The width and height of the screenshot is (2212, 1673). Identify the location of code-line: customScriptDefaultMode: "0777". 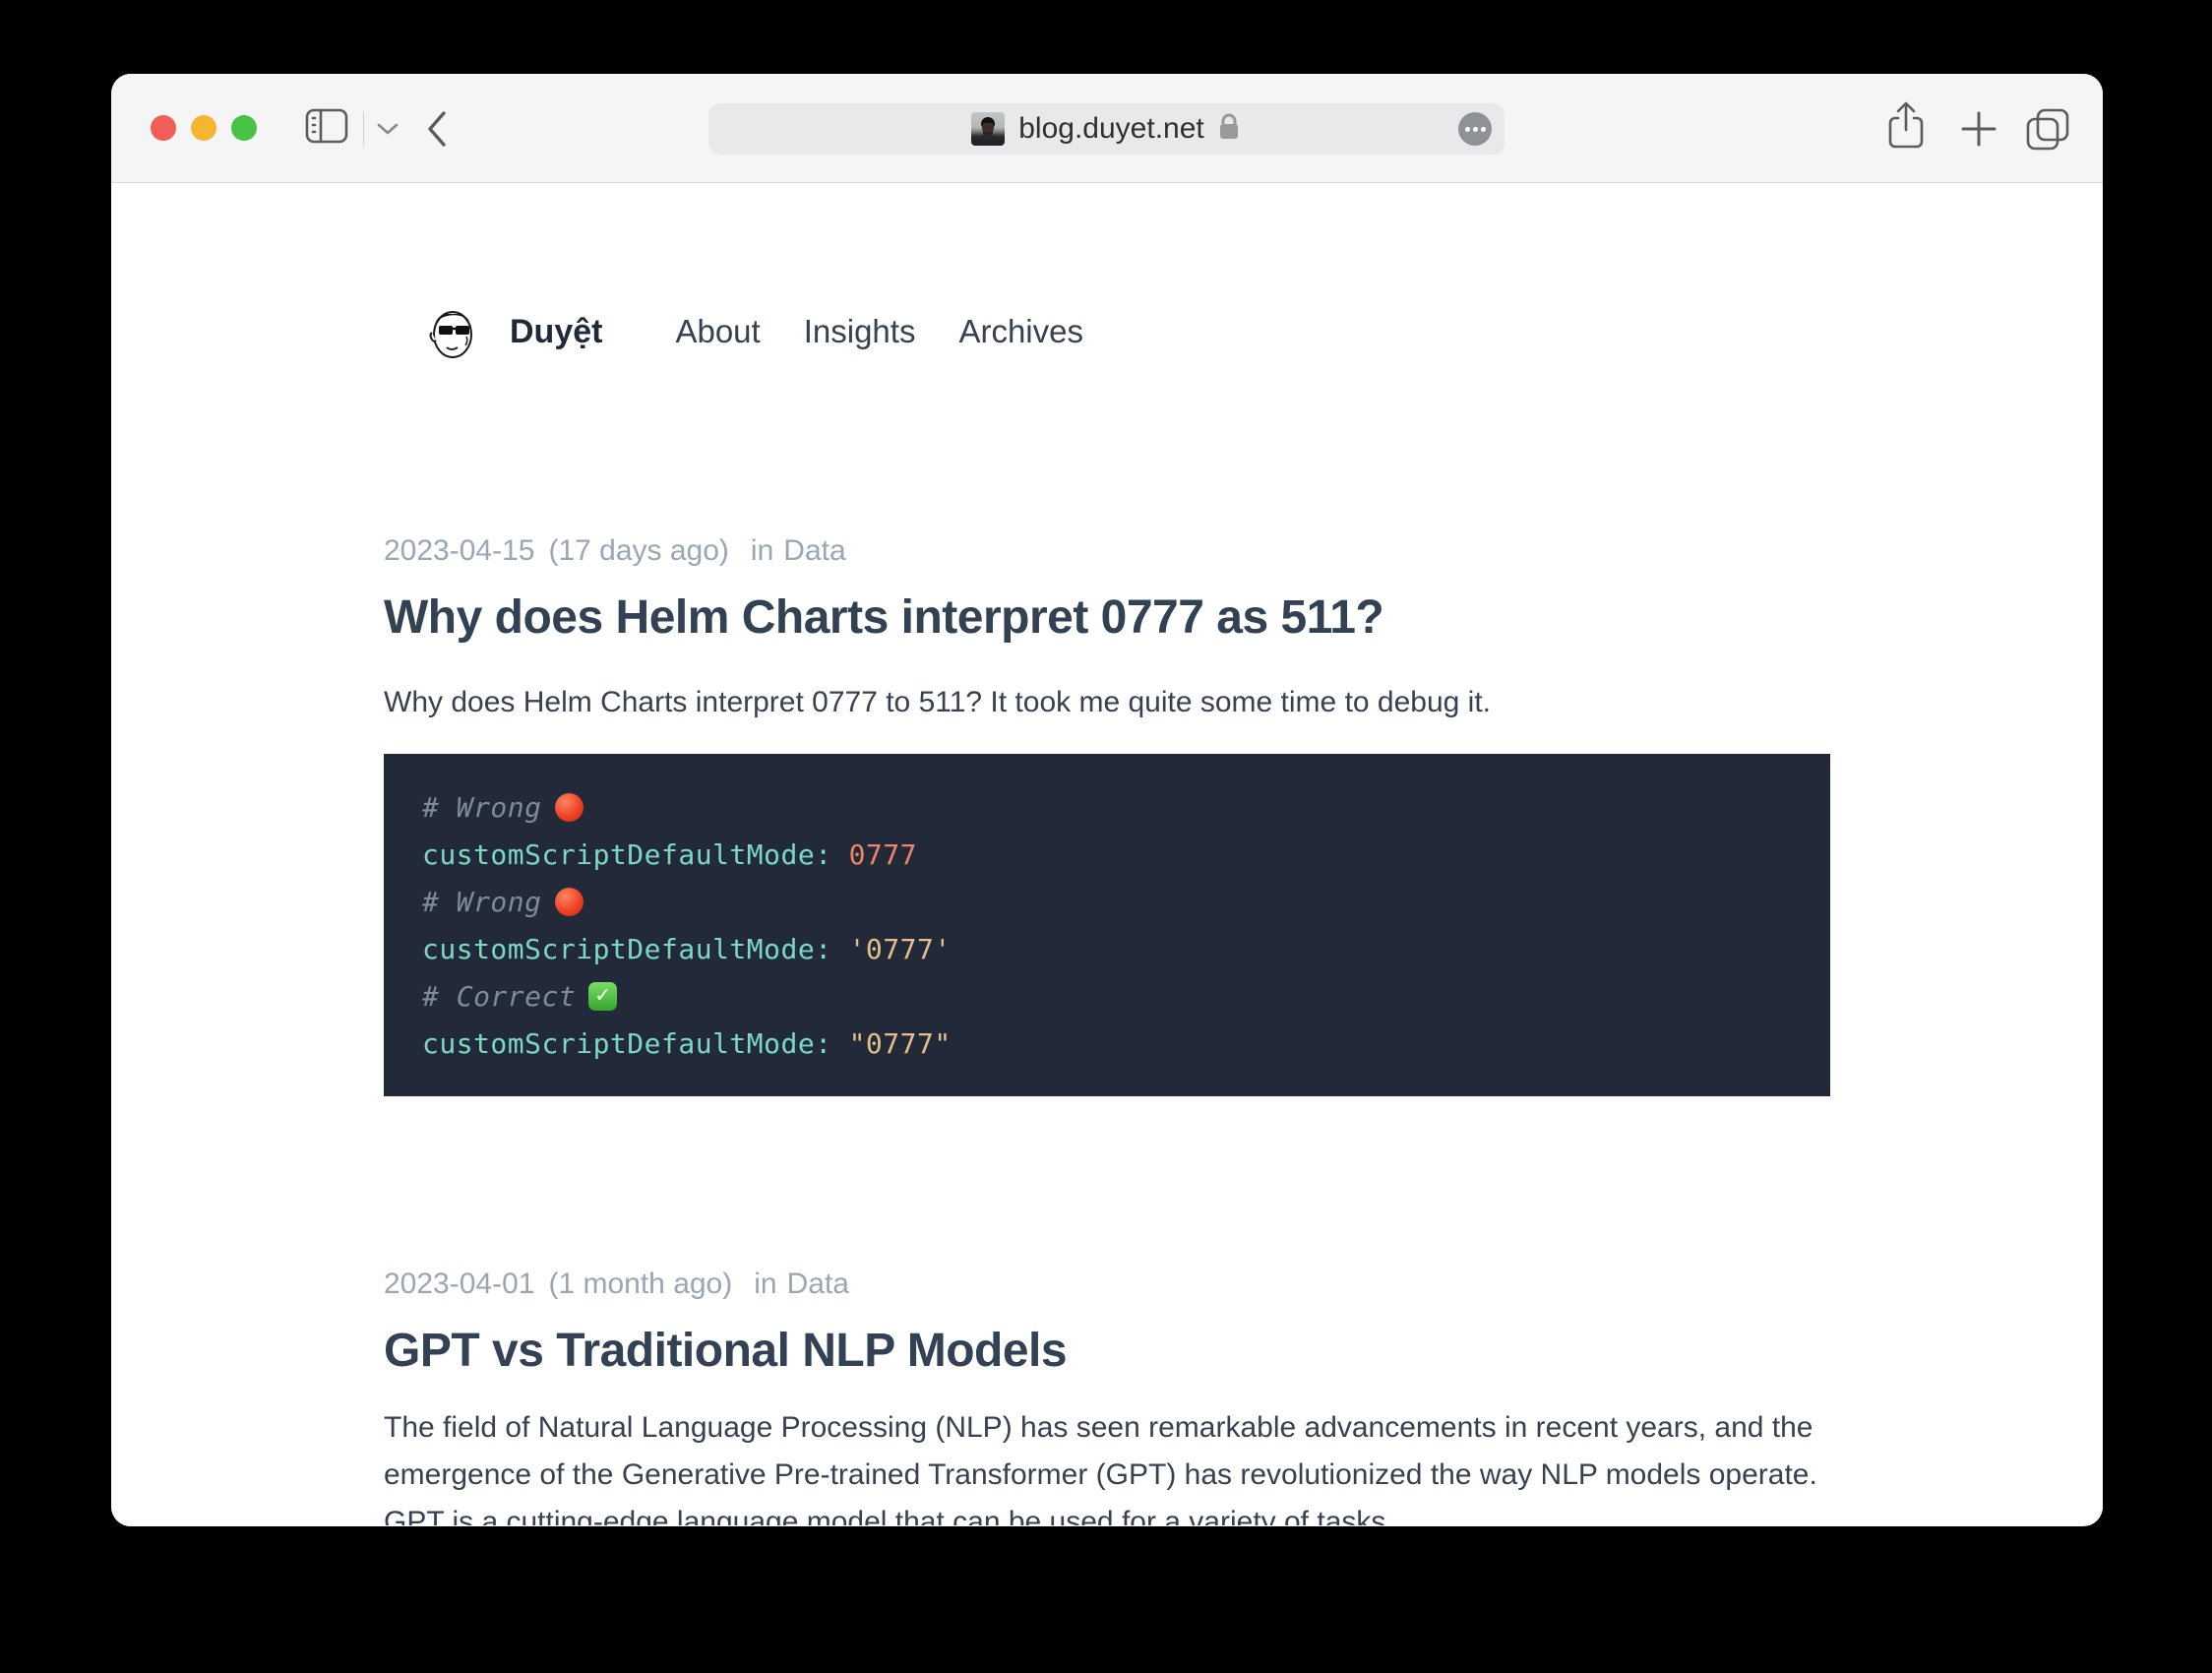
(687, 1043).